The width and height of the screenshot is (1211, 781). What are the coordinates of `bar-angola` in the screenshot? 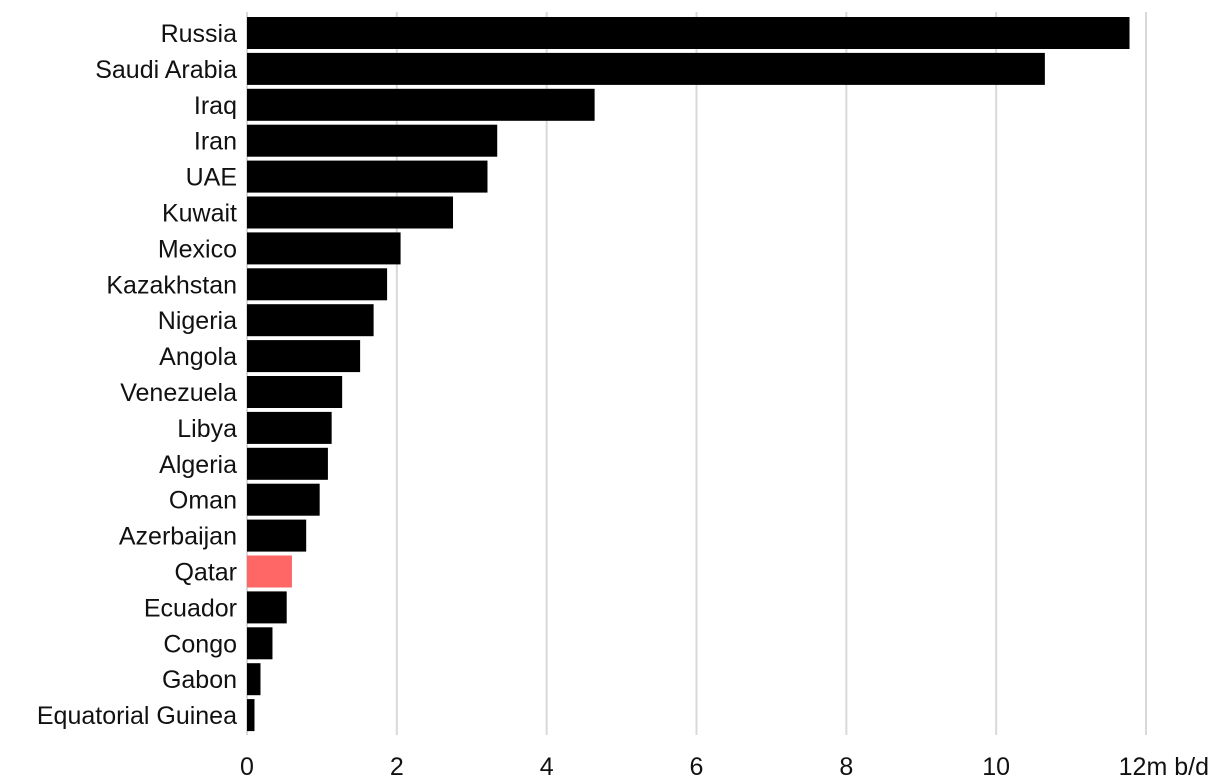 It's located at (304, 356).